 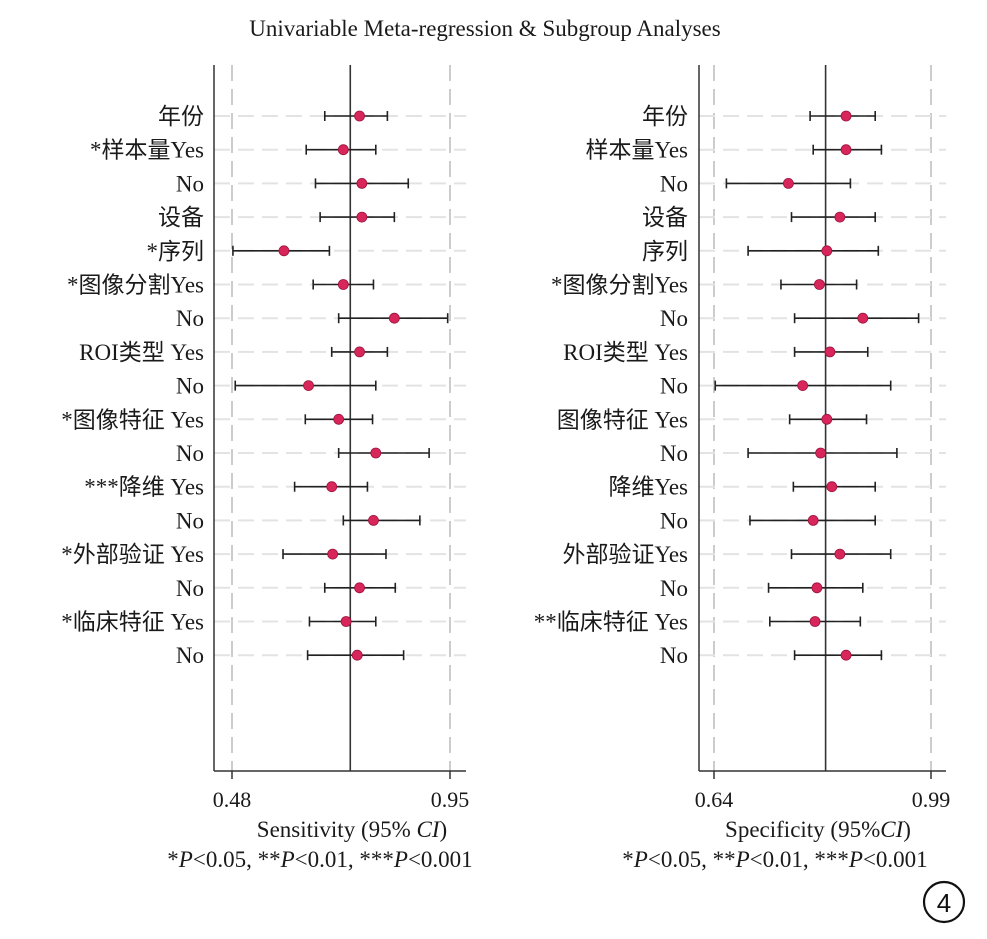 What do you see at coordinates (352, 829) in the screenshot?
I see `x-axis-label: Sensitivity (95% CI)` at bounding box center [352, 829].